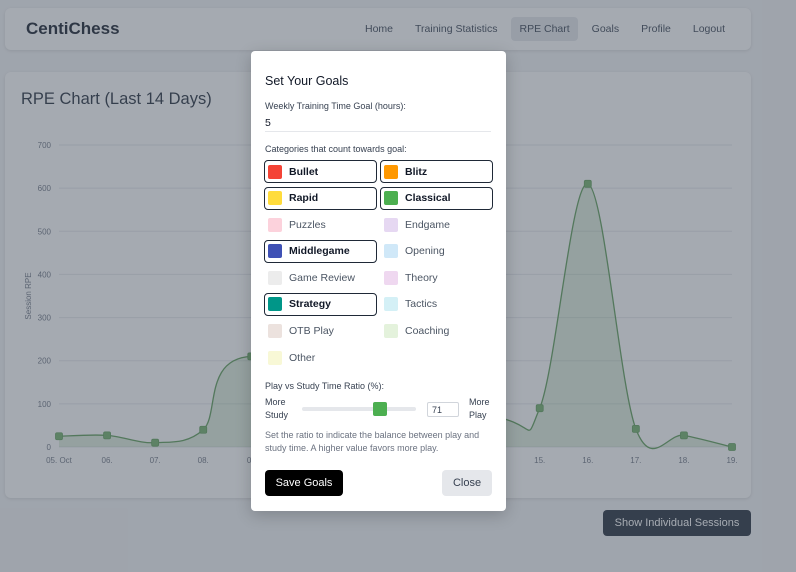 The height and width of the screenshot is (572, 796). I want to click on category-game-review: Game Review, so click(320, 277).